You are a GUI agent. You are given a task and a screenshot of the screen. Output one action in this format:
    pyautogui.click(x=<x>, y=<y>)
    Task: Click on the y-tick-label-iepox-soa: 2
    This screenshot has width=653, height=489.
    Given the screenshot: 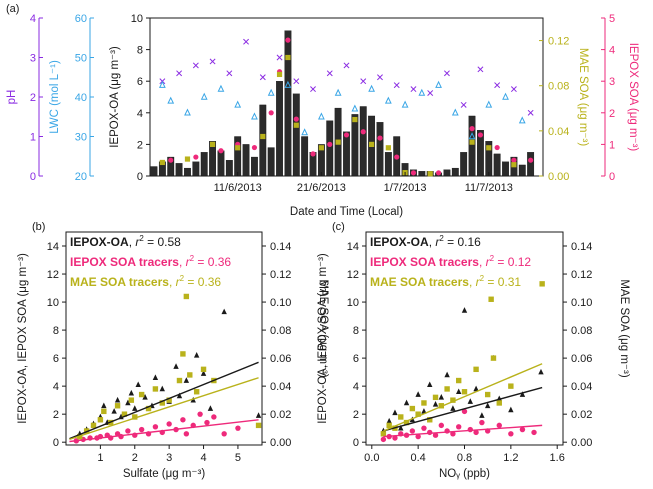 What is the action you would take?
    pyautogui.click(x=612, y=114)
    